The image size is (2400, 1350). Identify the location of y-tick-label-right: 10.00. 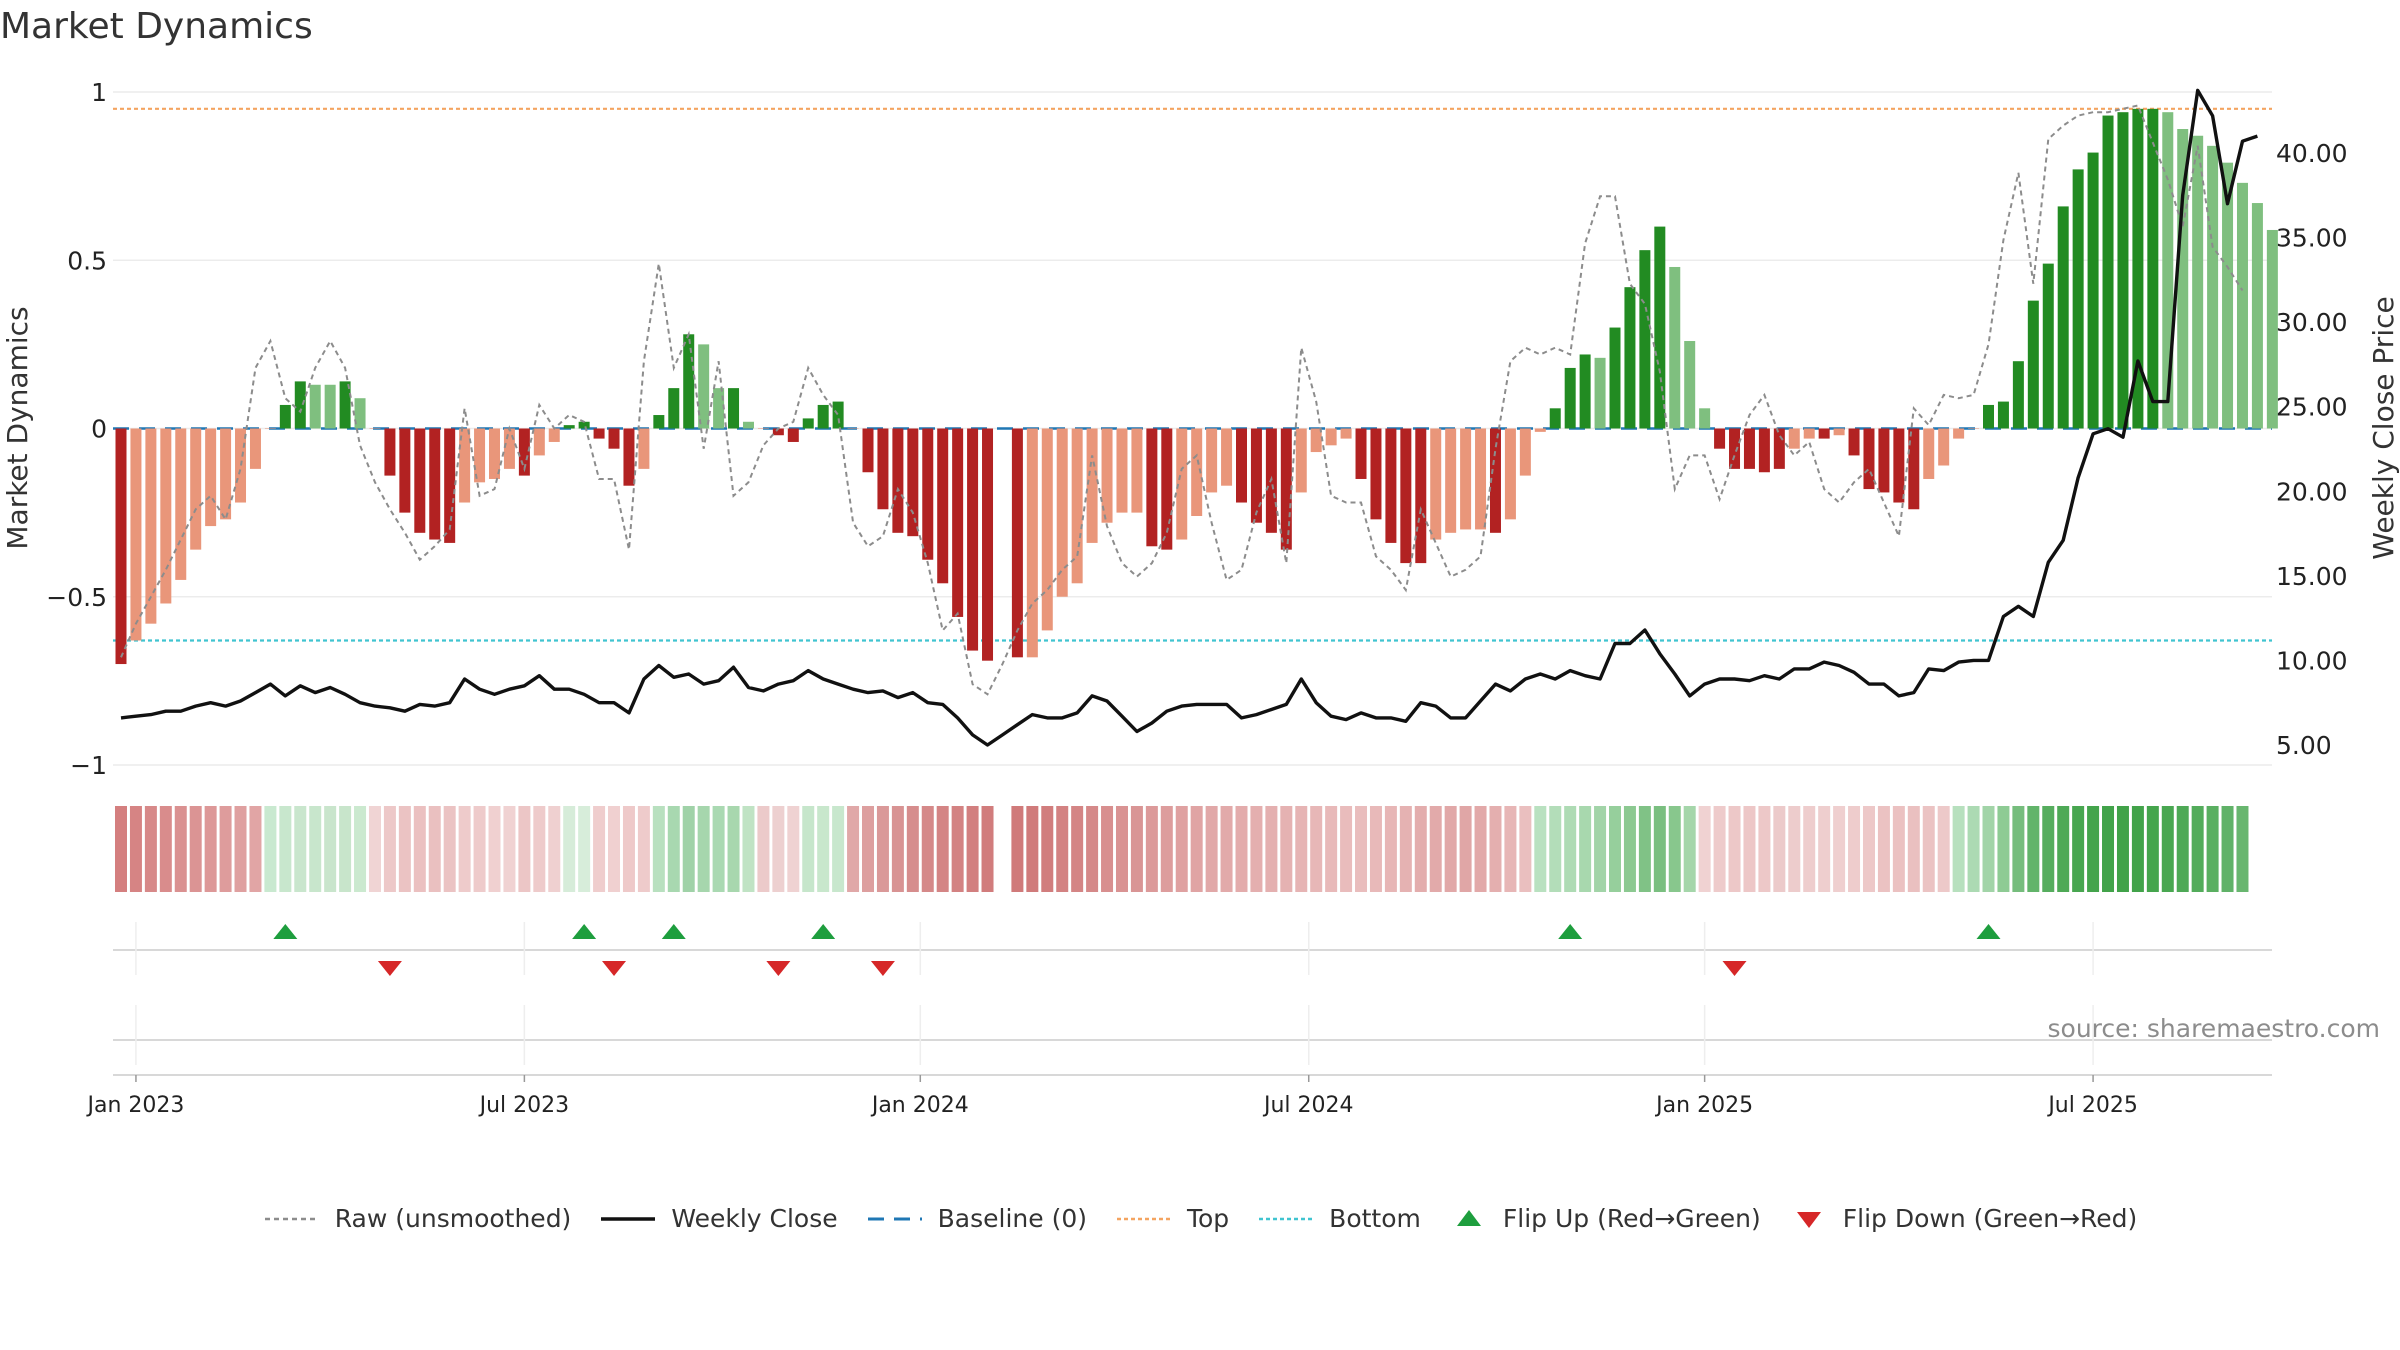
(2312, 660).